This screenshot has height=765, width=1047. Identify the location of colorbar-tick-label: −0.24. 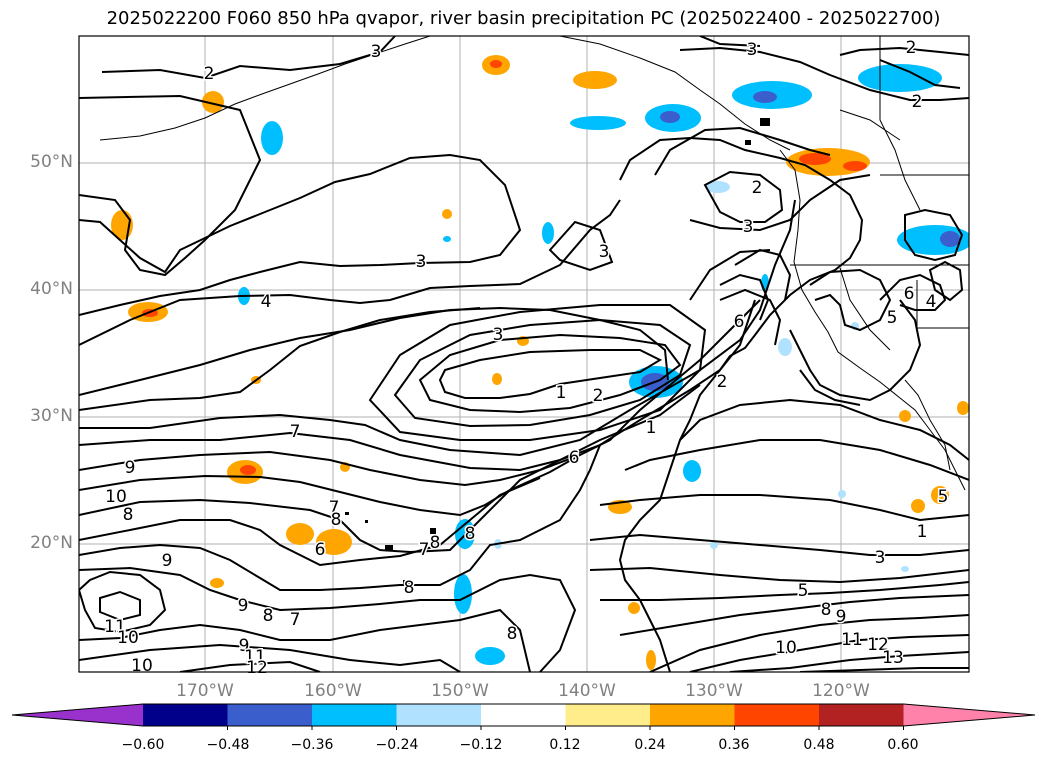
(397, 745).